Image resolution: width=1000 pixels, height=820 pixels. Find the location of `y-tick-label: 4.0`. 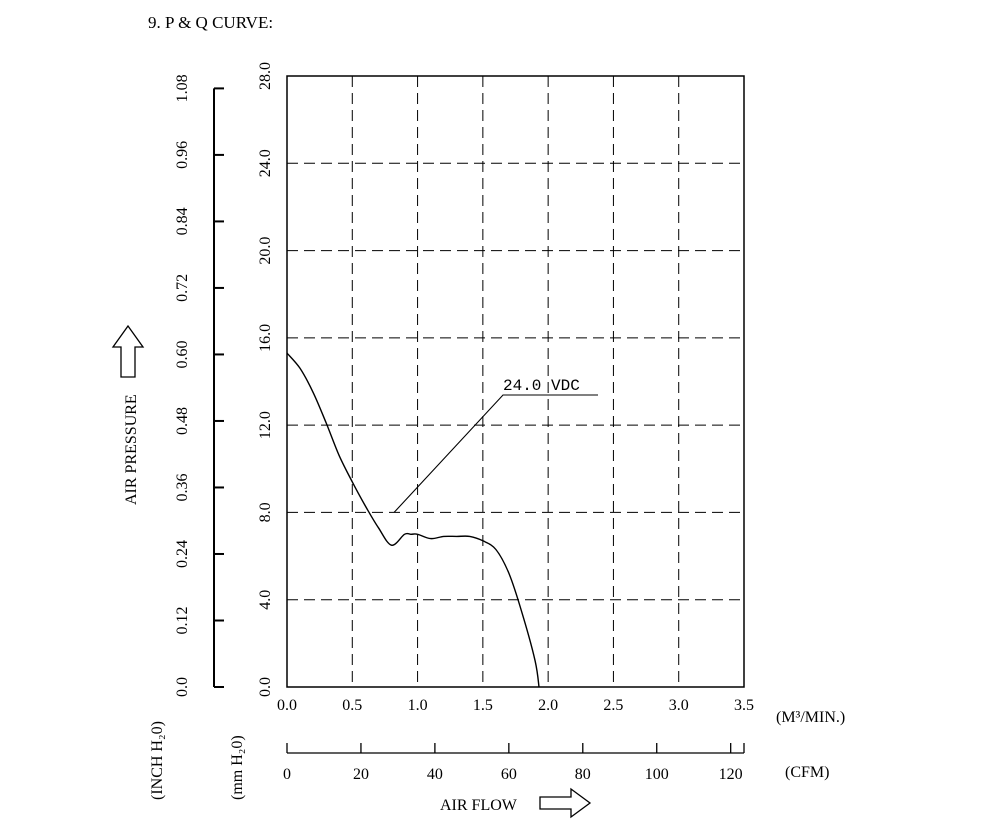

y-tick-label: 4.0 is located at coordinates (265, 600).